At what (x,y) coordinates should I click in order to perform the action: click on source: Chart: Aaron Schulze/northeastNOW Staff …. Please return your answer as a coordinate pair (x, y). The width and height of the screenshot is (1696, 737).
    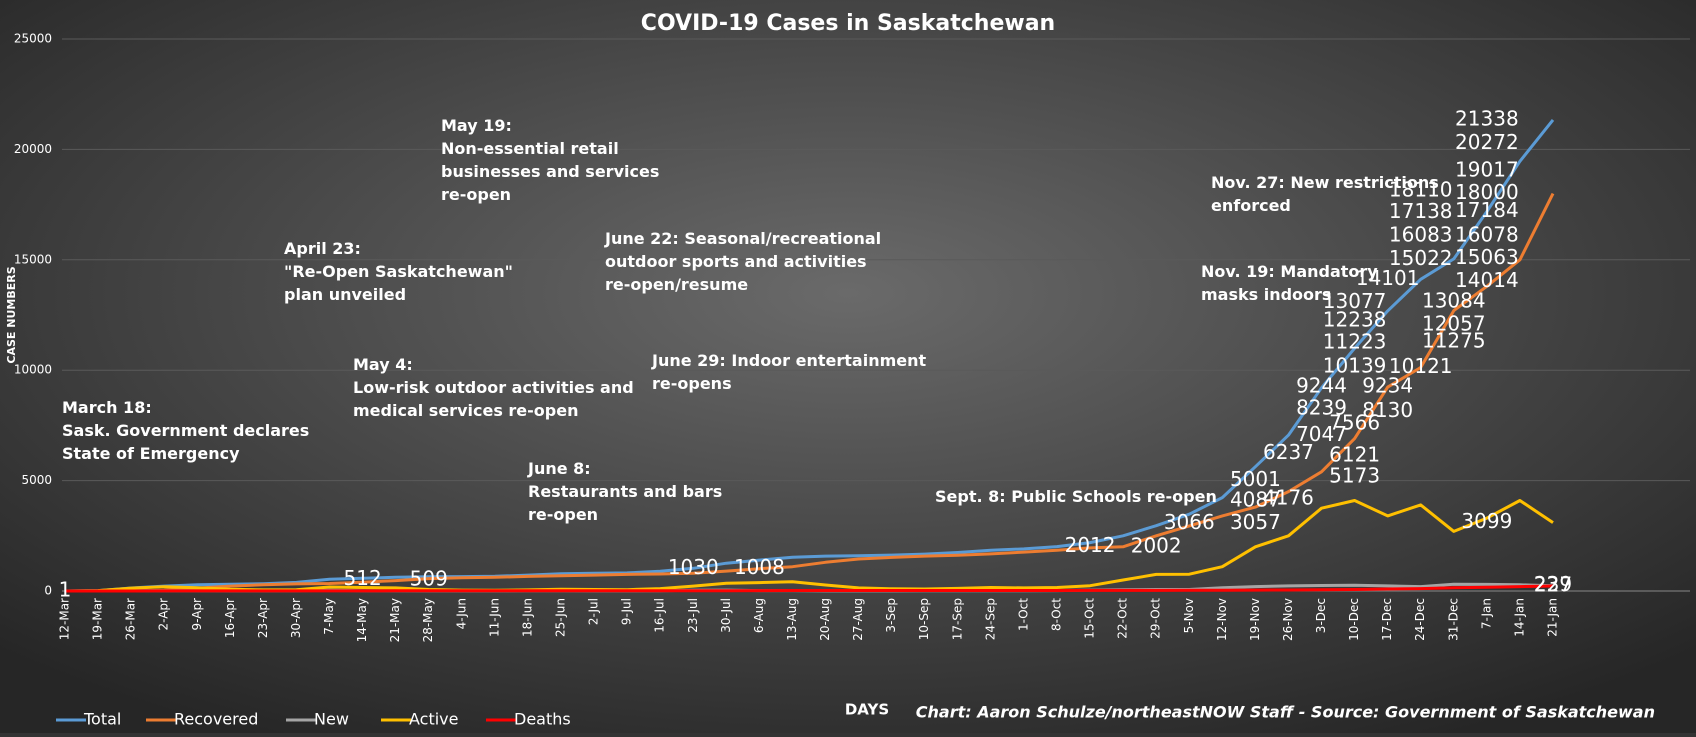
    Looking at the image, I should click on (1285, 712).